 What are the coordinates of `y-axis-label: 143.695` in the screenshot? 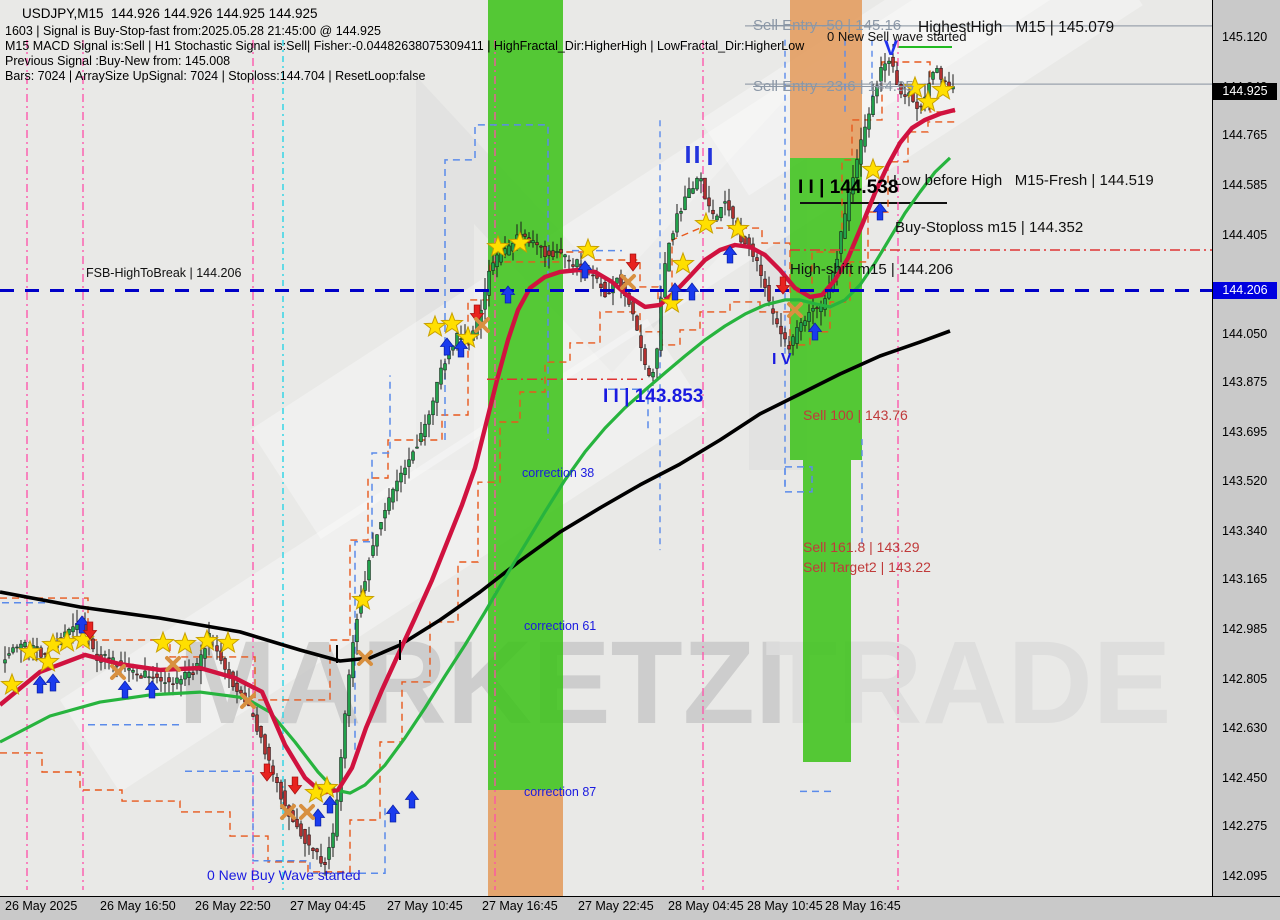 It's located at (1245, 432).